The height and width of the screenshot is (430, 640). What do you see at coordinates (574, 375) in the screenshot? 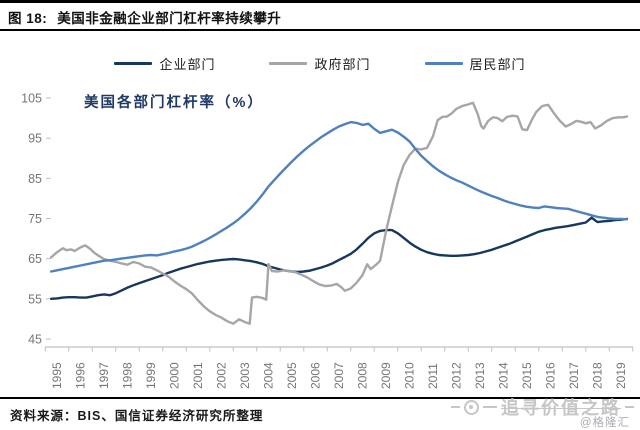
I see `x-tick-label: 2017` at bounding box center [574, 375].